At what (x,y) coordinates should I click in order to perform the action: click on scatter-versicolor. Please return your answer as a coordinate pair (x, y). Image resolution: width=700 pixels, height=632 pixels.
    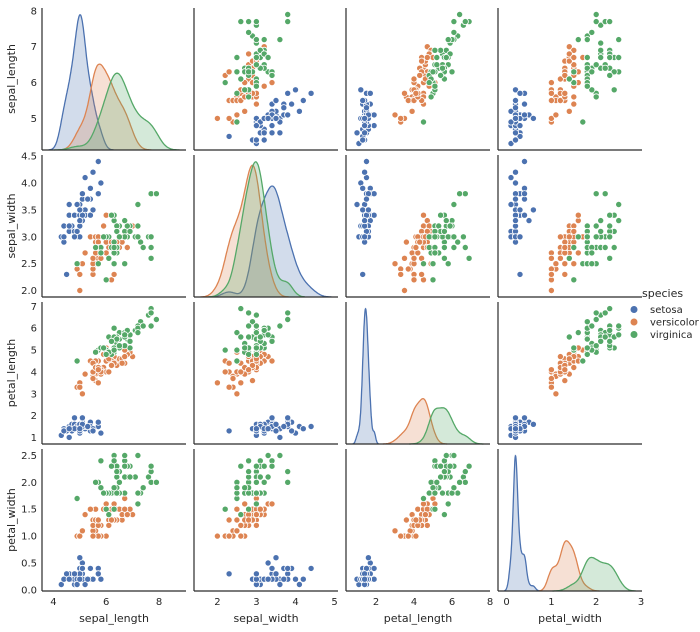
    Looking at the image, I should click on (569, 252).